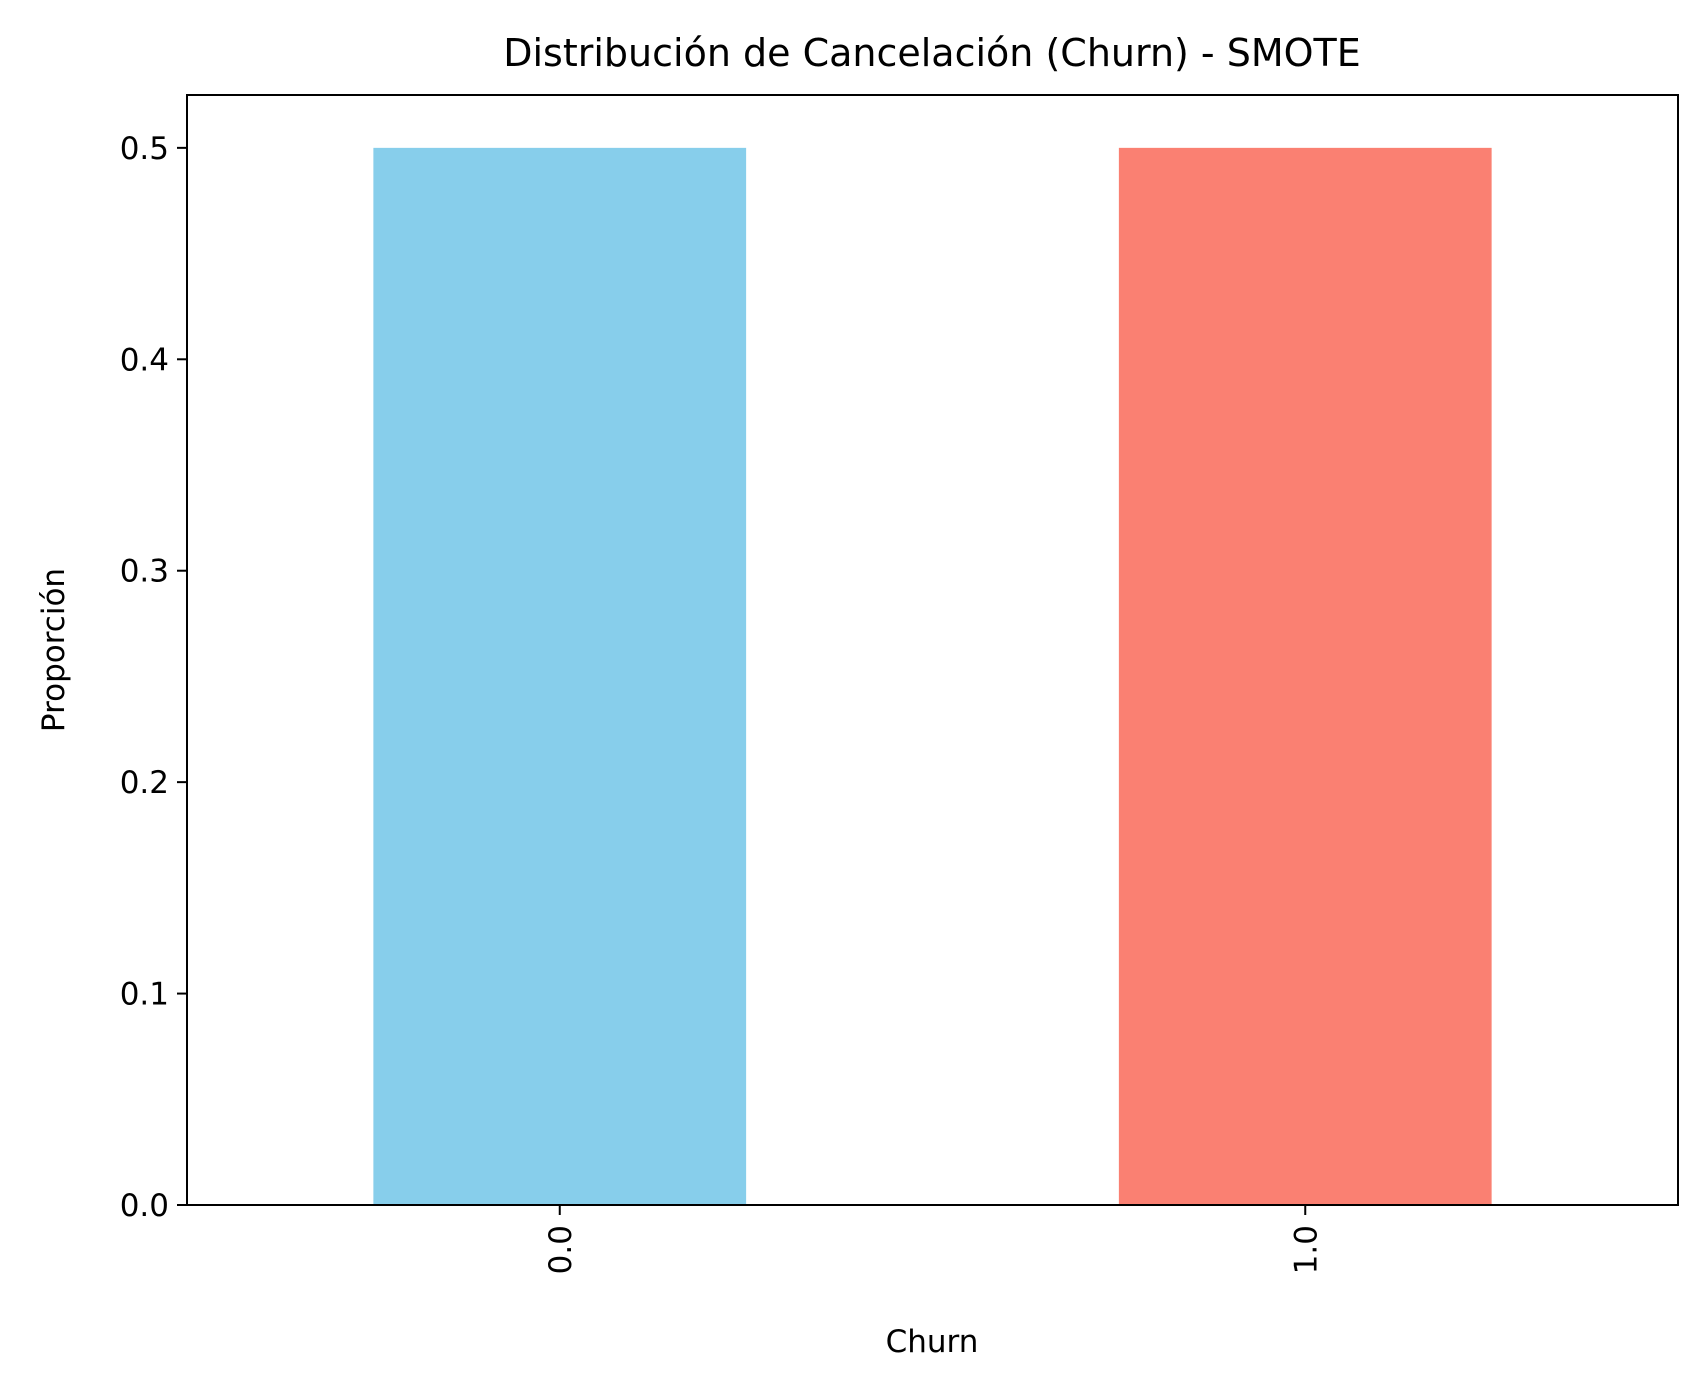 The image size is (1703, 1390). I want to click on y-tick-label: 0.0, so click(144, 1206).